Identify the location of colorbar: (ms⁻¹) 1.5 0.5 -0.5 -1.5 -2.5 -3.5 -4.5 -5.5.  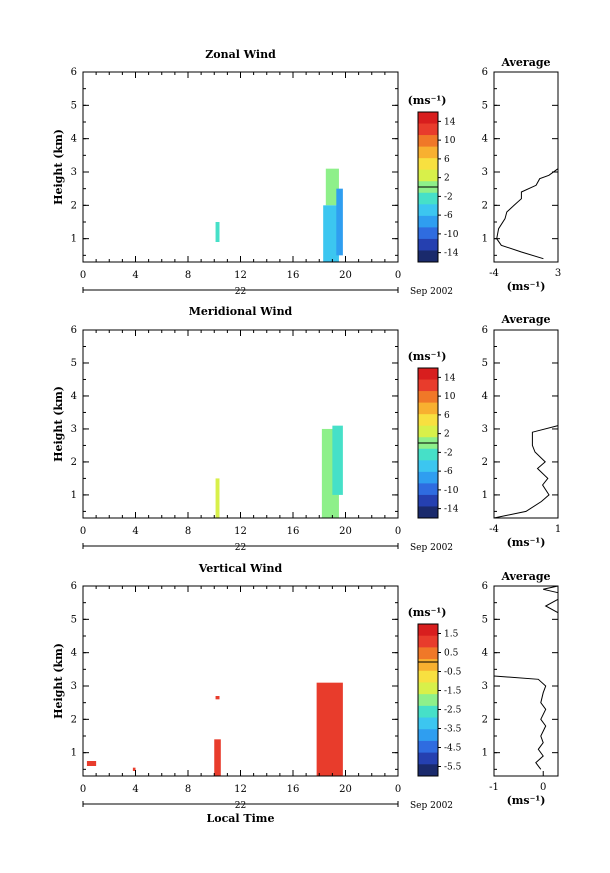
(435, 691).